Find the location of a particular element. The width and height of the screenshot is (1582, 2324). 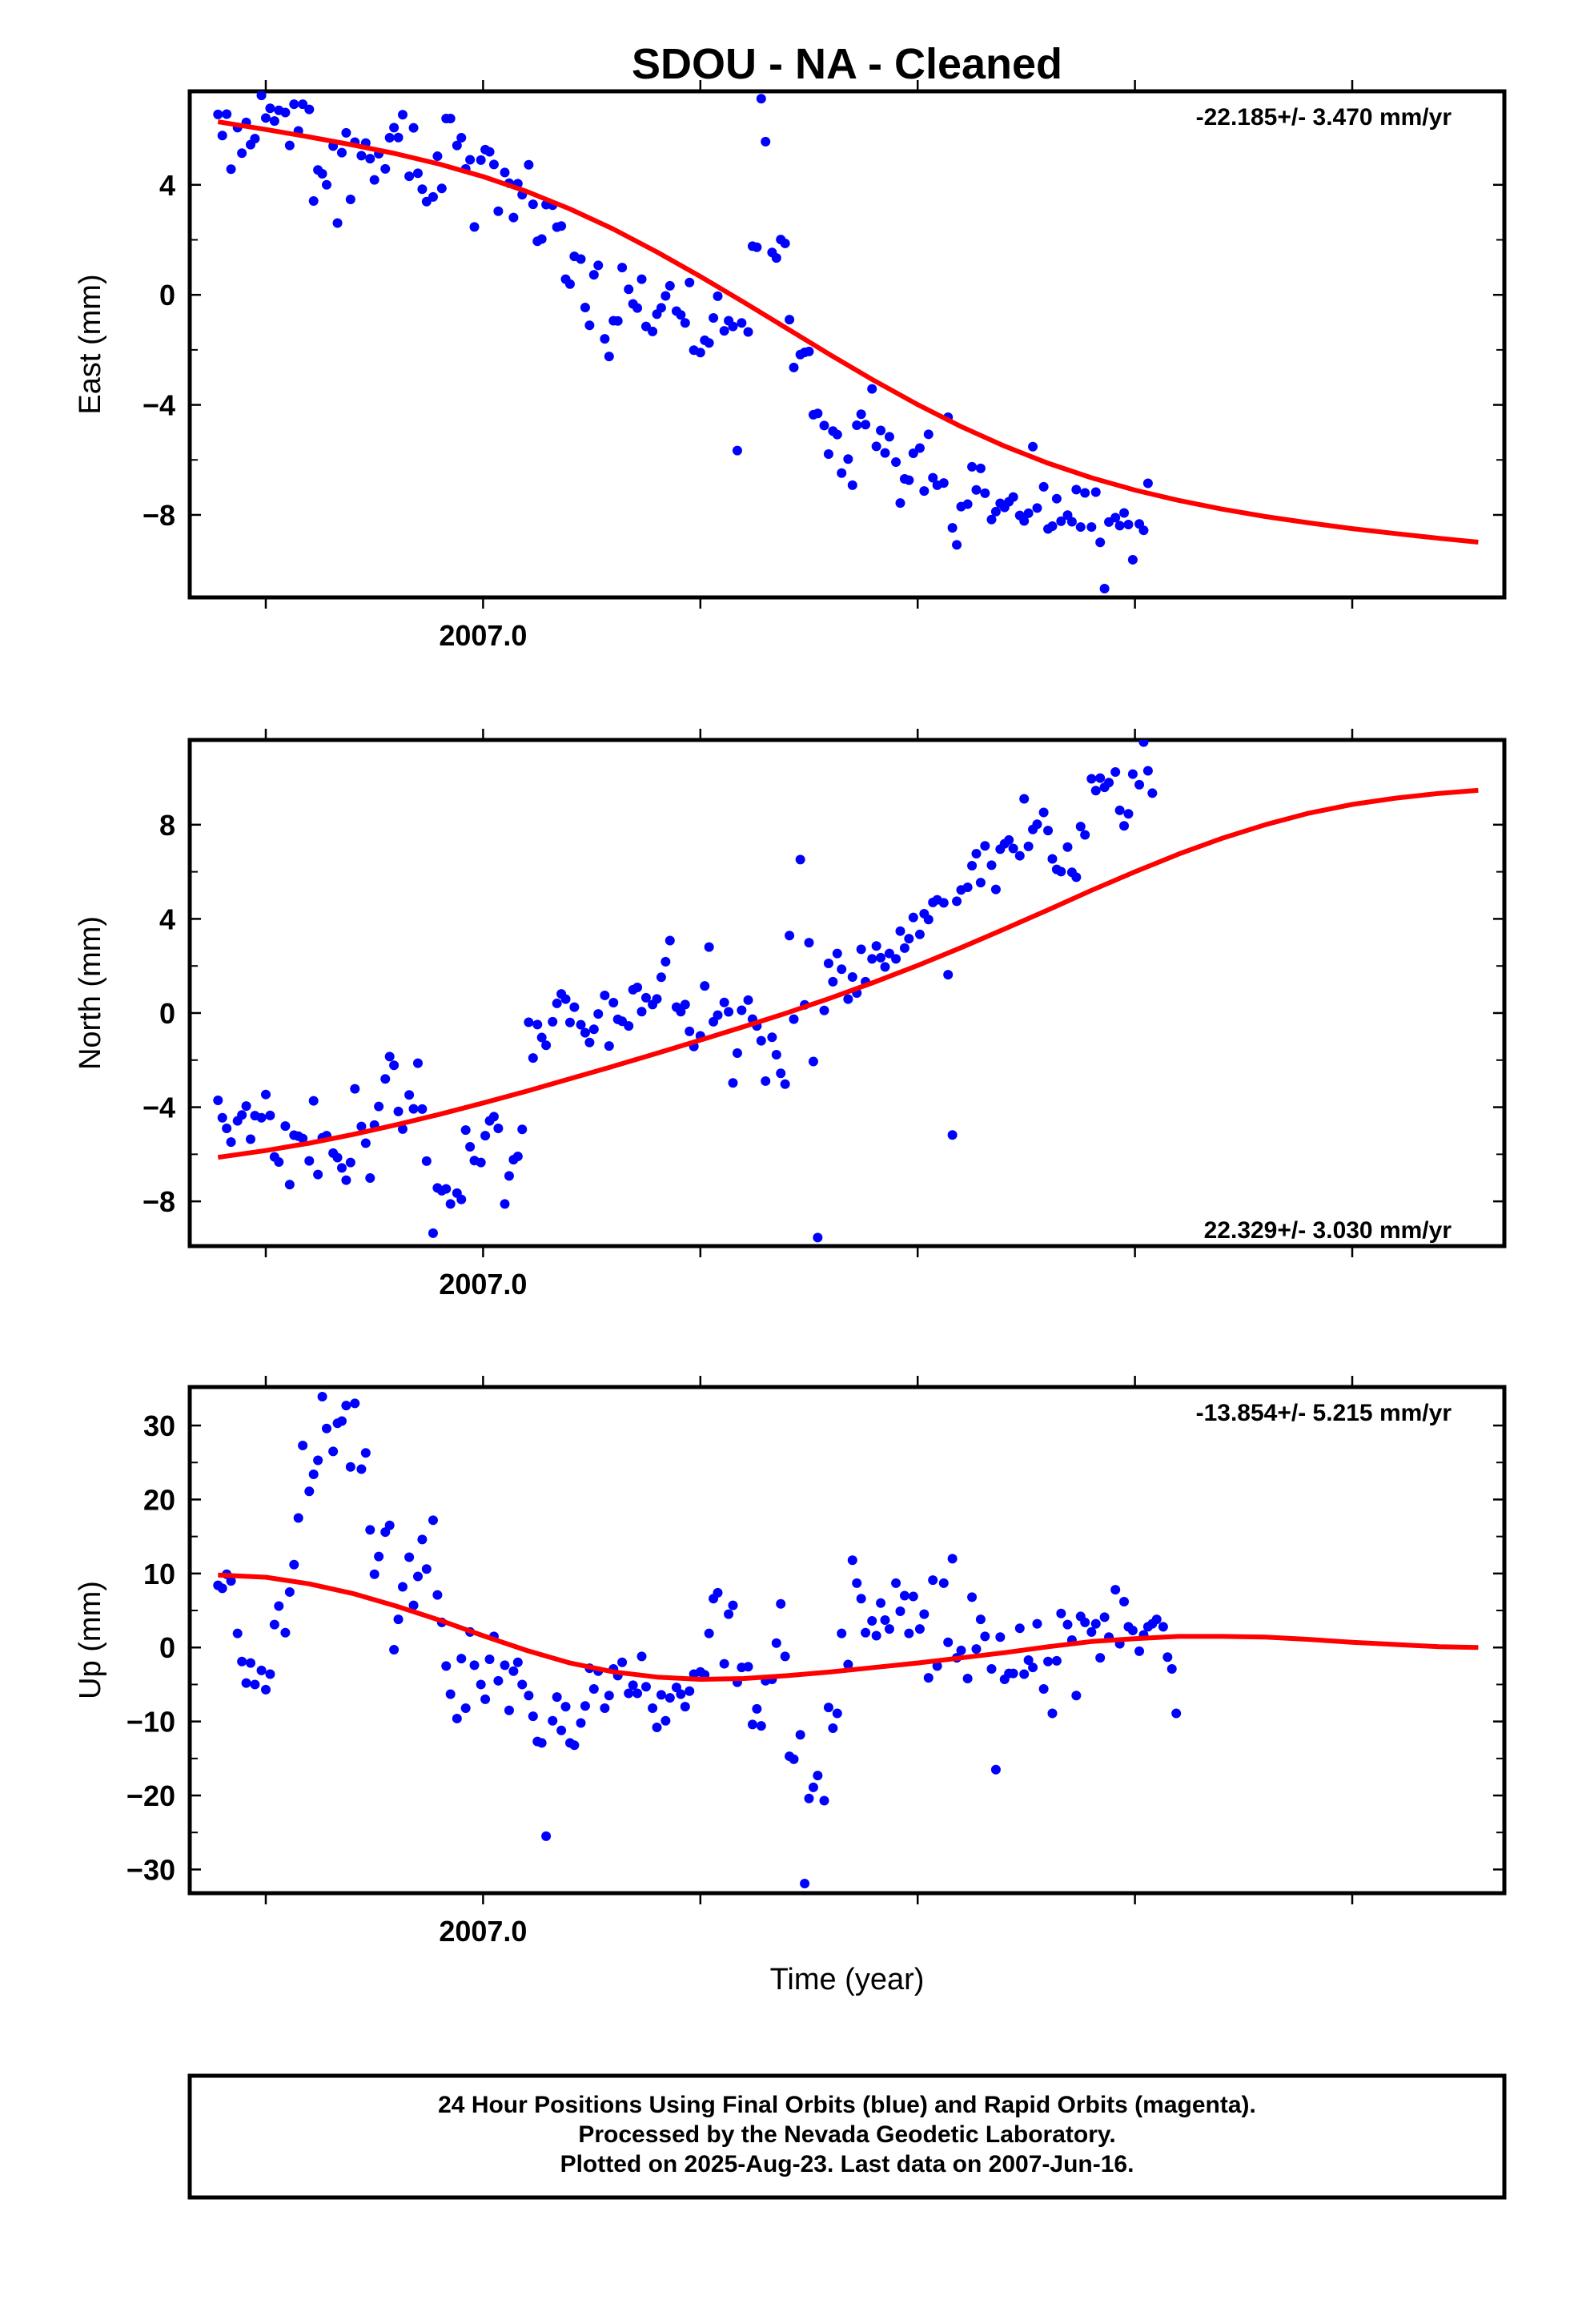

north-rate-label: 22.329+/- 3.030 mm/yr is located at coordinates (1328, 1230).